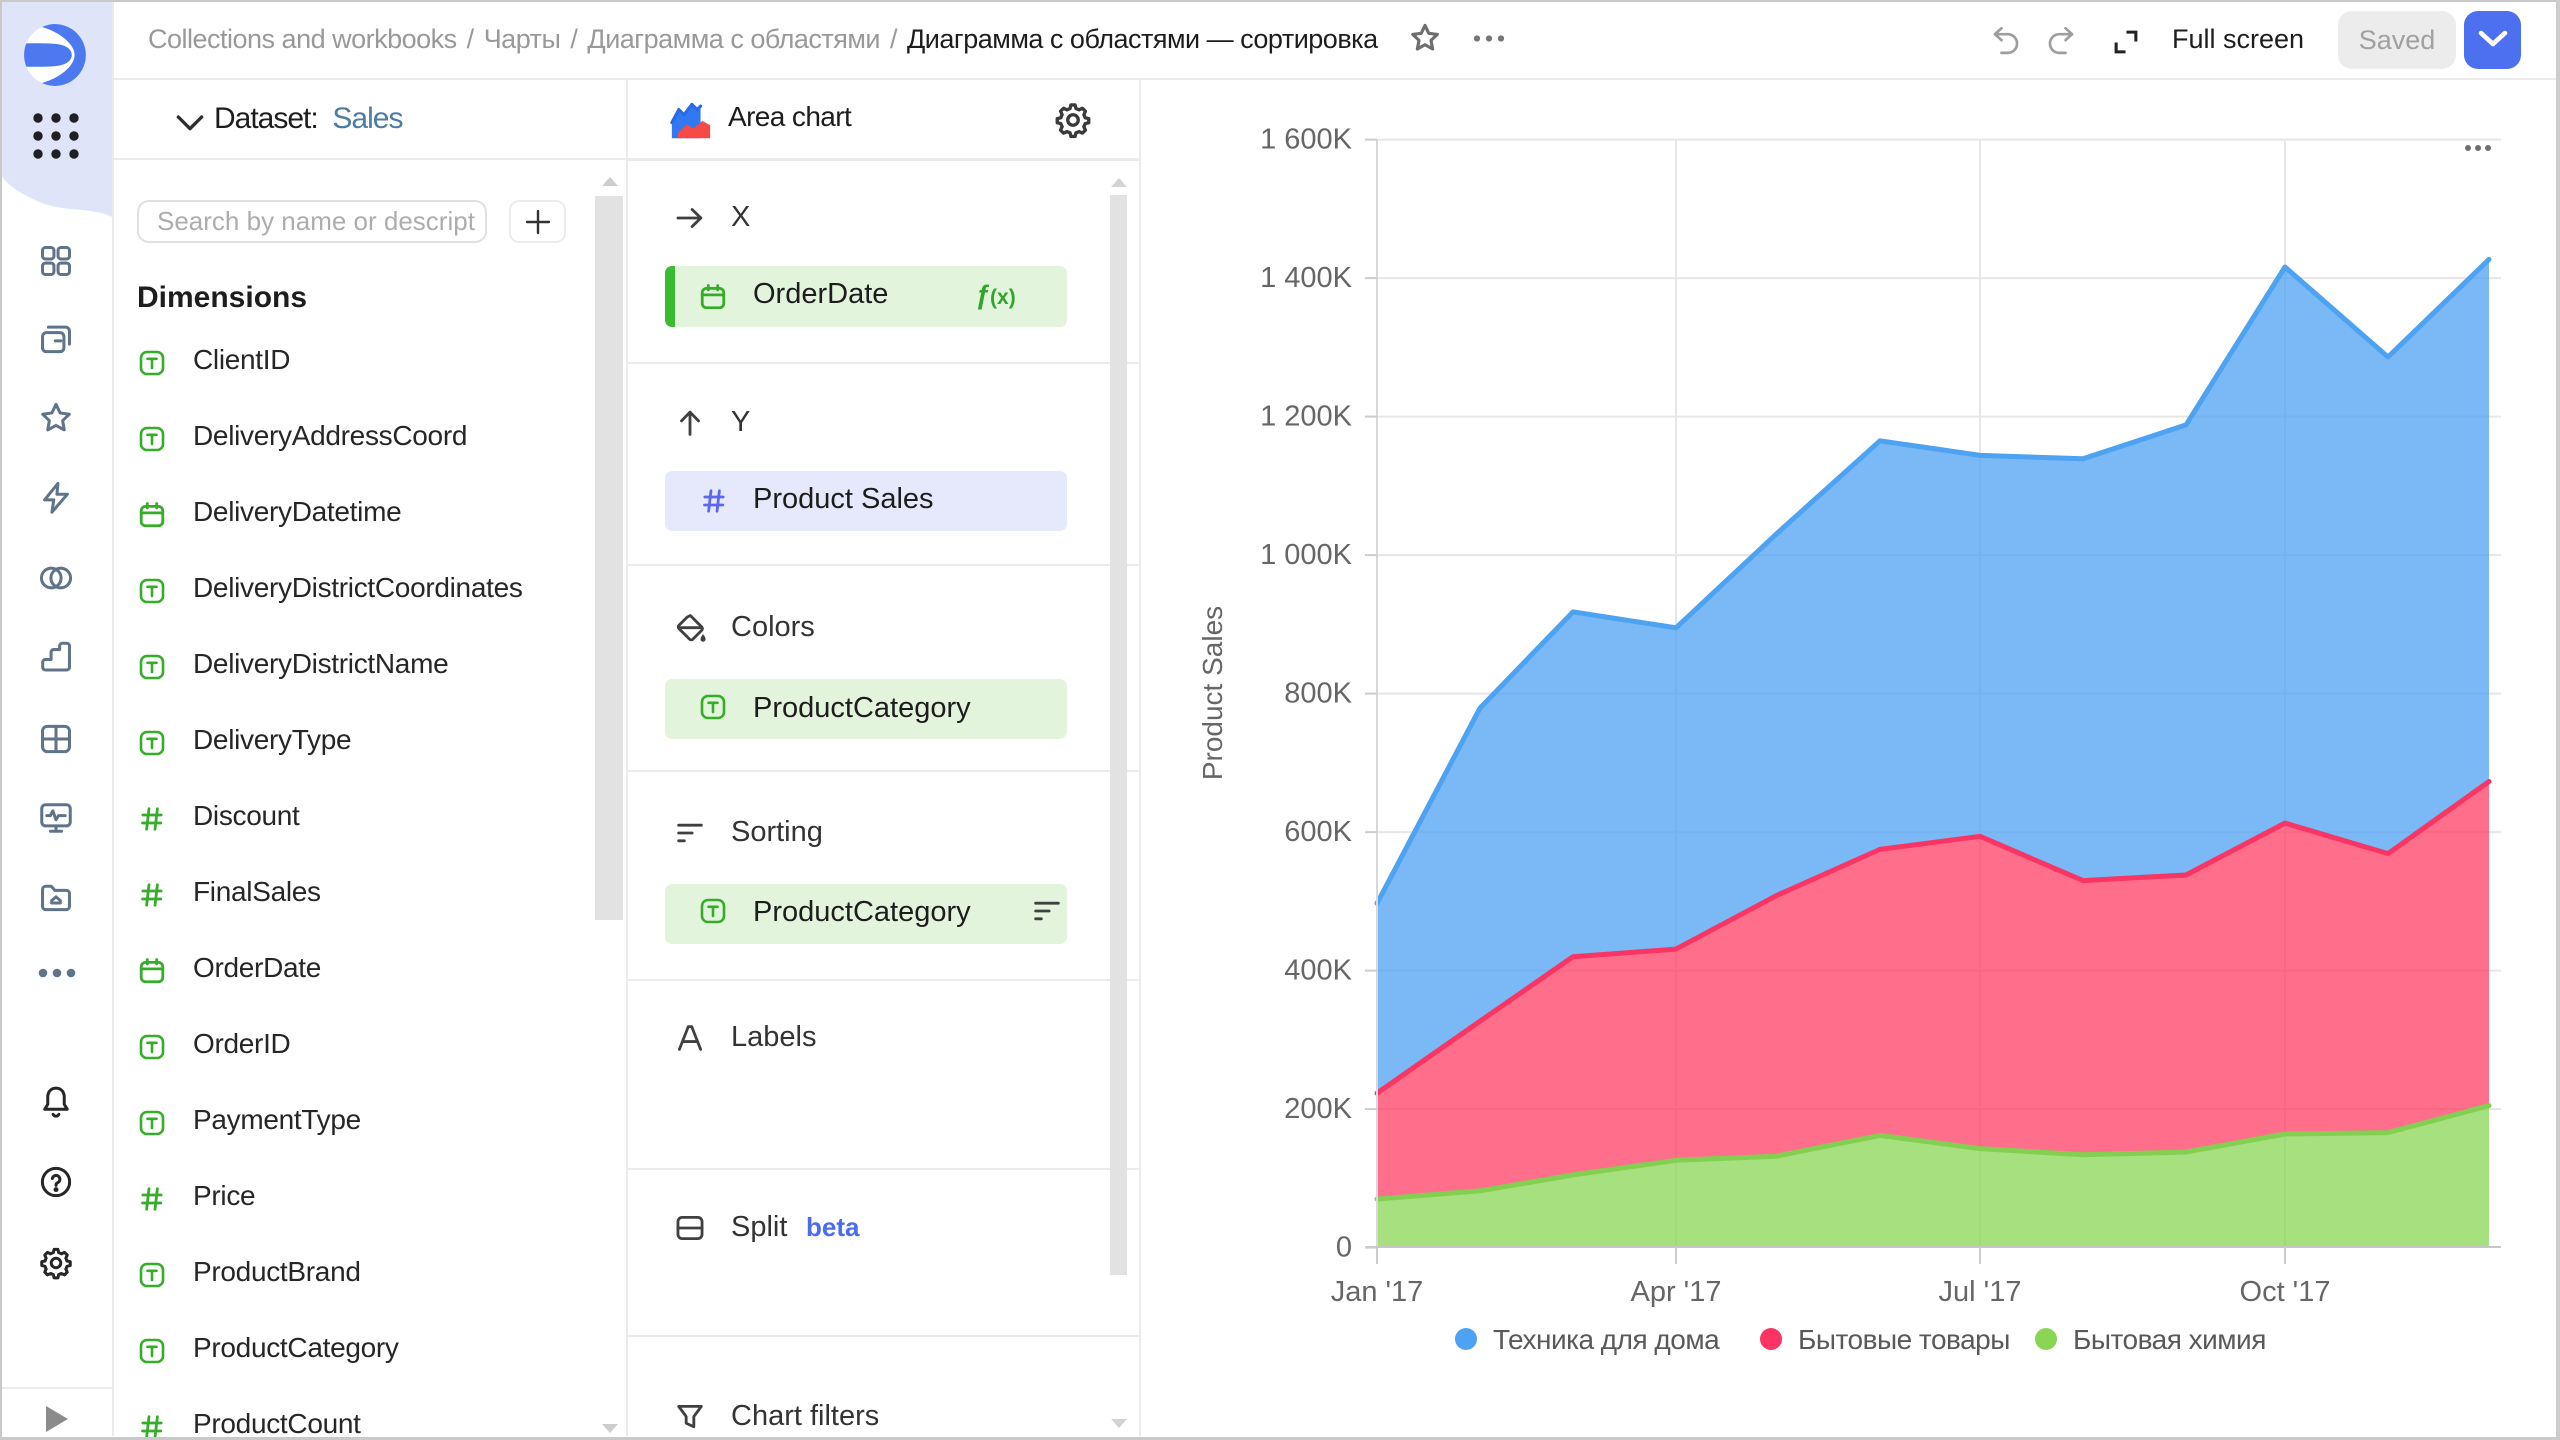  I want to click on svg-text: Бытовые товары, so click(1904, 1339).